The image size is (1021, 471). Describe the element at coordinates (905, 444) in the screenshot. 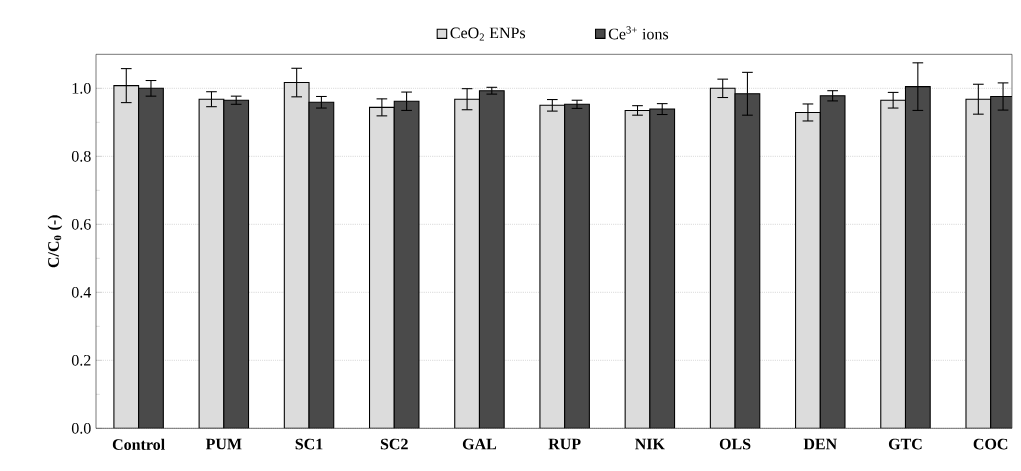

I see `x-tick-label: GTC` at that location.